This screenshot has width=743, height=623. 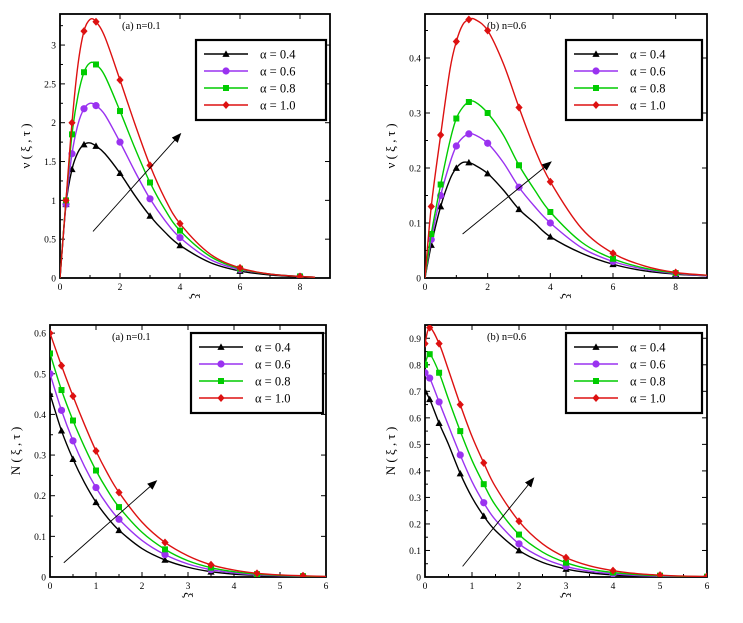 What do you see at coordinates (15, 451) in the screenshot?
I see `y-axis-label: N ( ξ , τ )` at bounding box center [15, 451].